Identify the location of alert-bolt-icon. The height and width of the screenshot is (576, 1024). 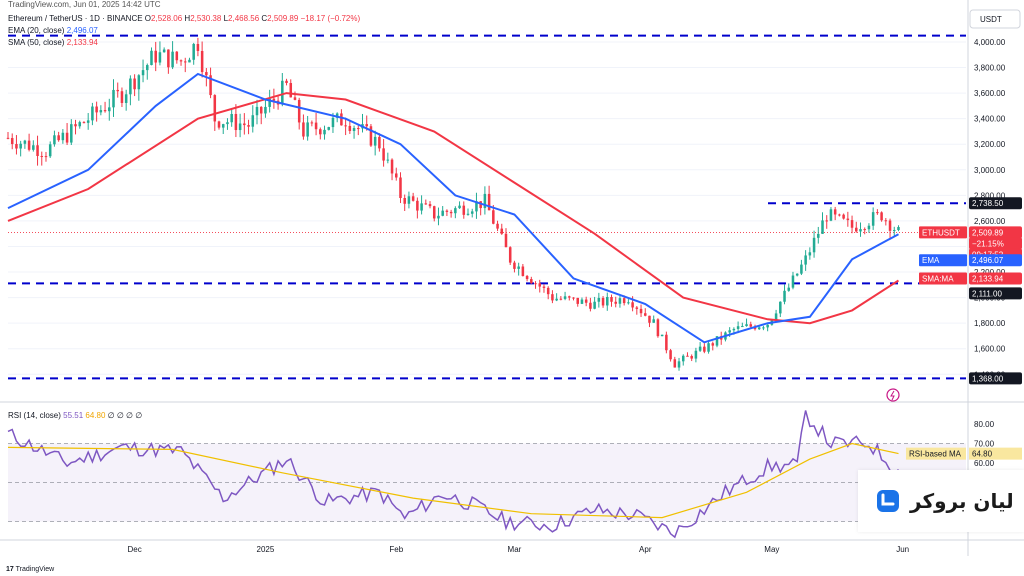
(893, 395).